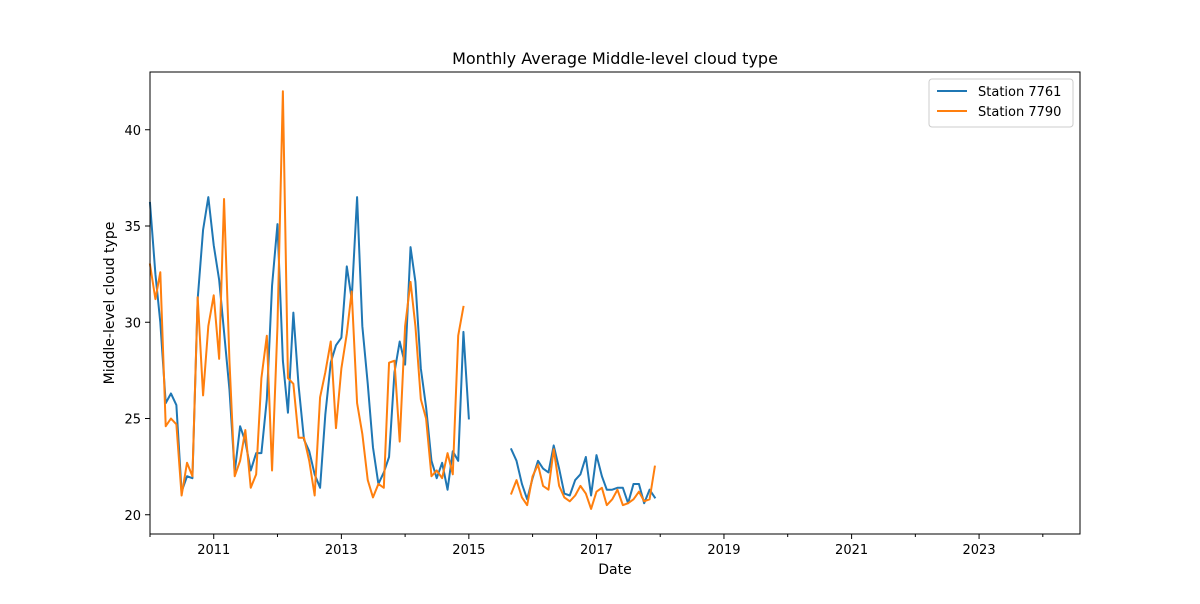  What do you see at coordinates (1001, 103) in the screenshot?
I see `legend: Station 7761 Station 7790` at bounding box center [1001, 103].